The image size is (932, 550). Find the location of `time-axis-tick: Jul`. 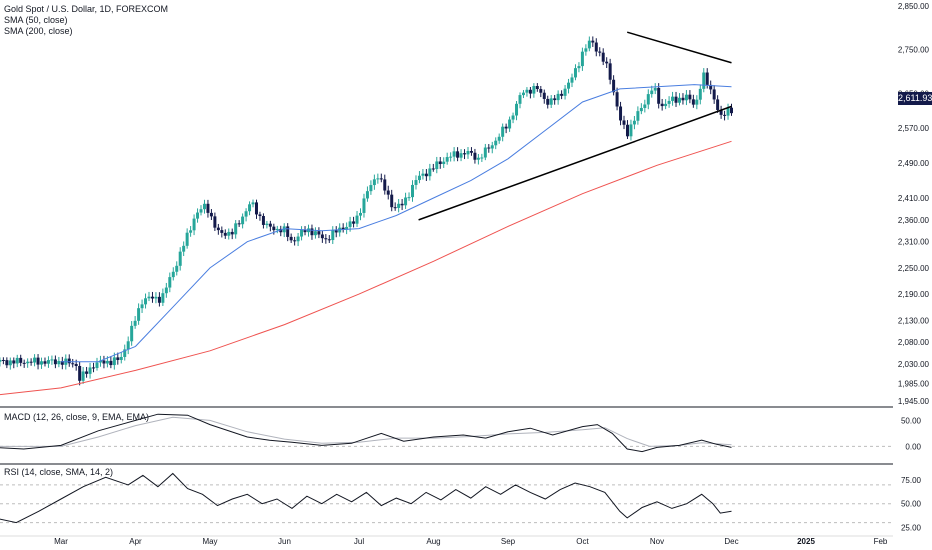

time-axis-tick: Jul is located at coordinates (359, 541).